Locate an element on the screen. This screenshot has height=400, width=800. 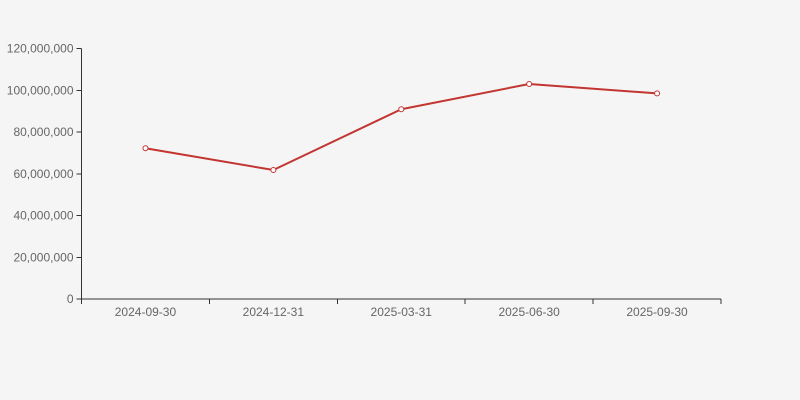
y-axis-label: 60,000,000 is located at coordinates (43, 174).